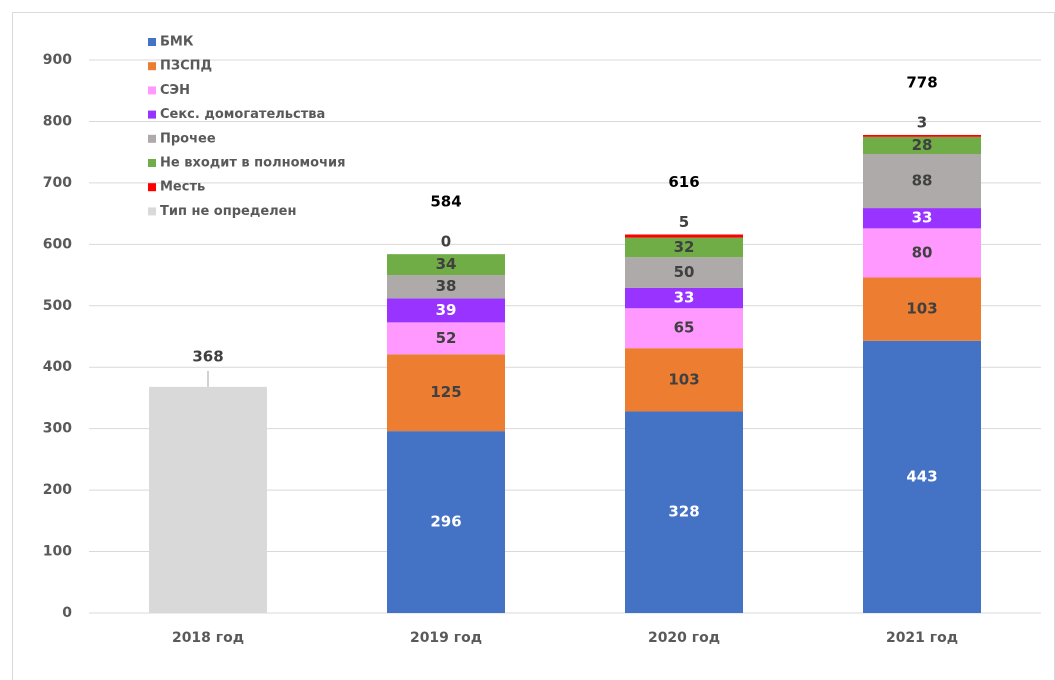 This screenshot has width=1055, height=680. Describe the element at coordinates (57, 244) in the screenshot. I see `y-tick-label: 600` at that location.